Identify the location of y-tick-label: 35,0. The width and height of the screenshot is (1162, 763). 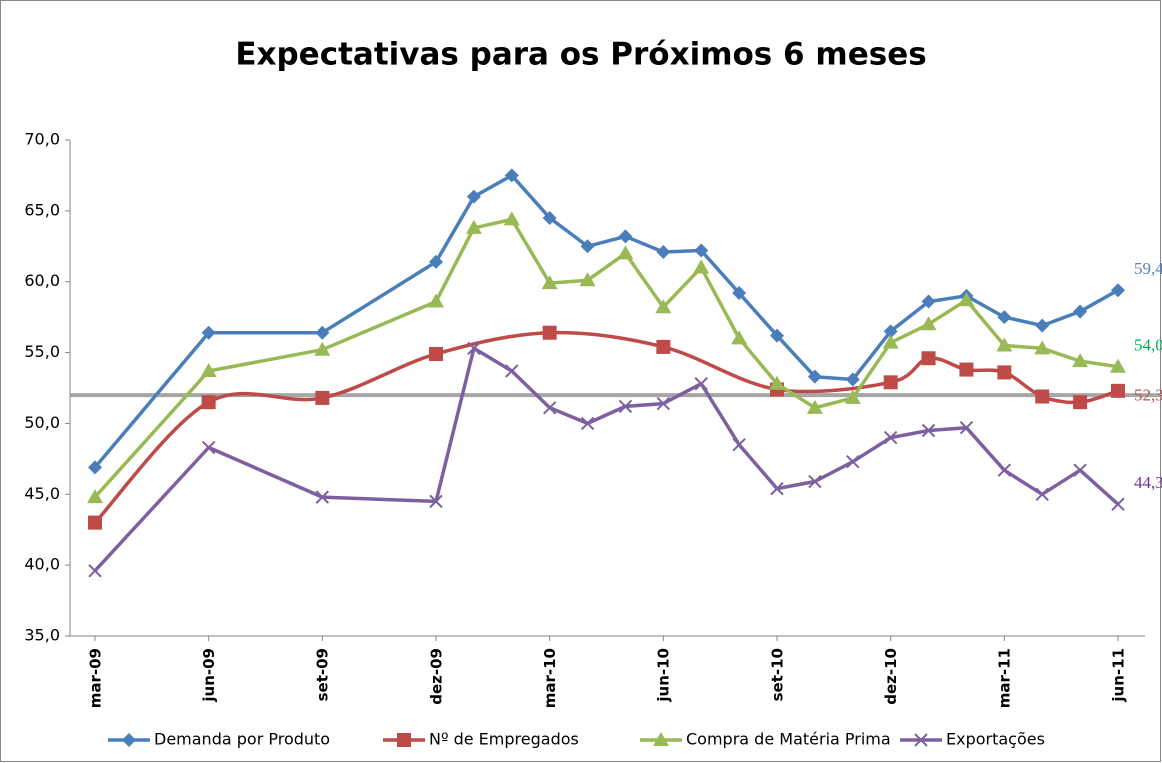
(42, 635).